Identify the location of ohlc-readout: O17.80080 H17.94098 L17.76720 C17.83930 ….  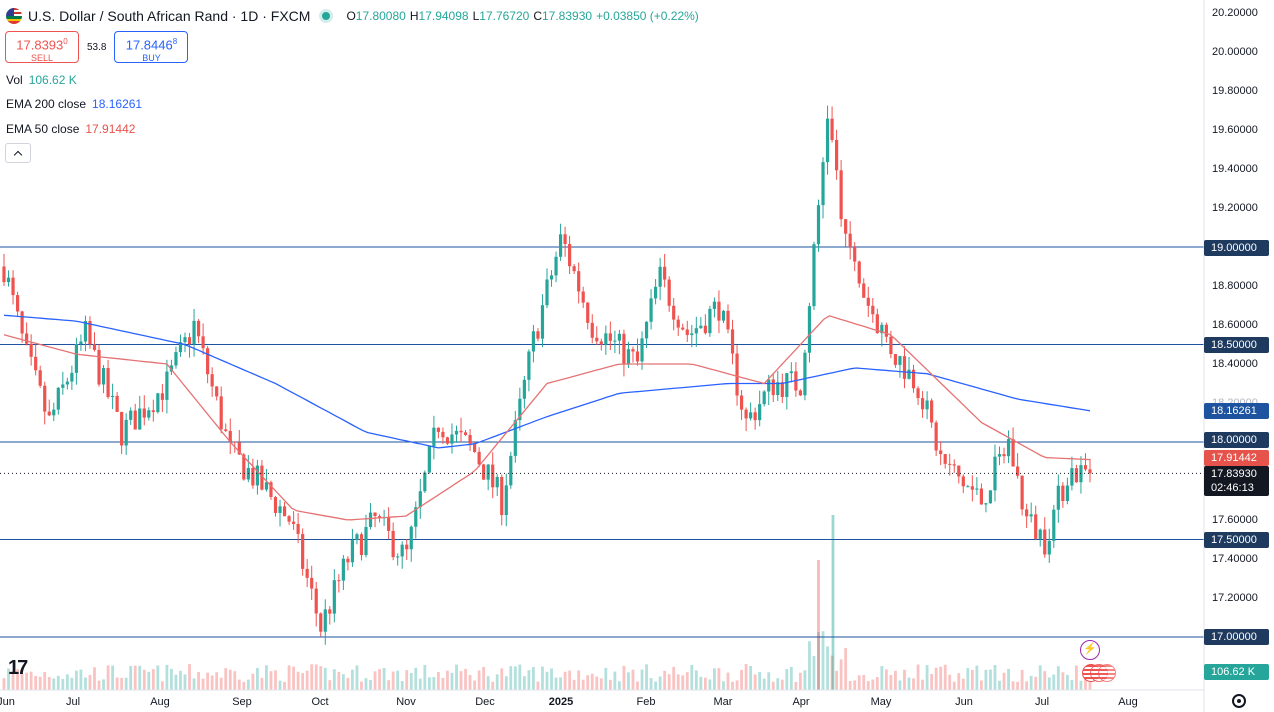
(522, 16).